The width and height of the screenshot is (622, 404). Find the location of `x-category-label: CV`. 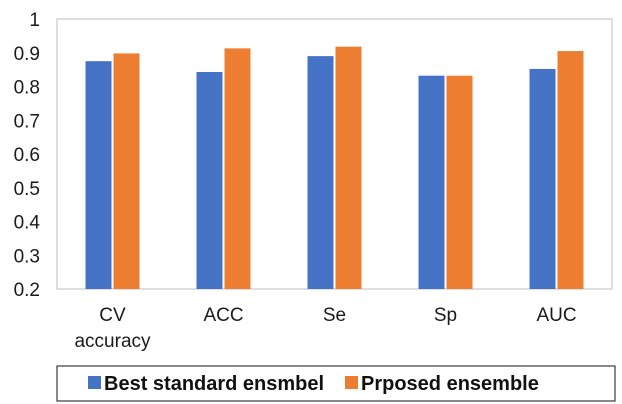

x-category-label: CV is located at coordinates (112, 315).